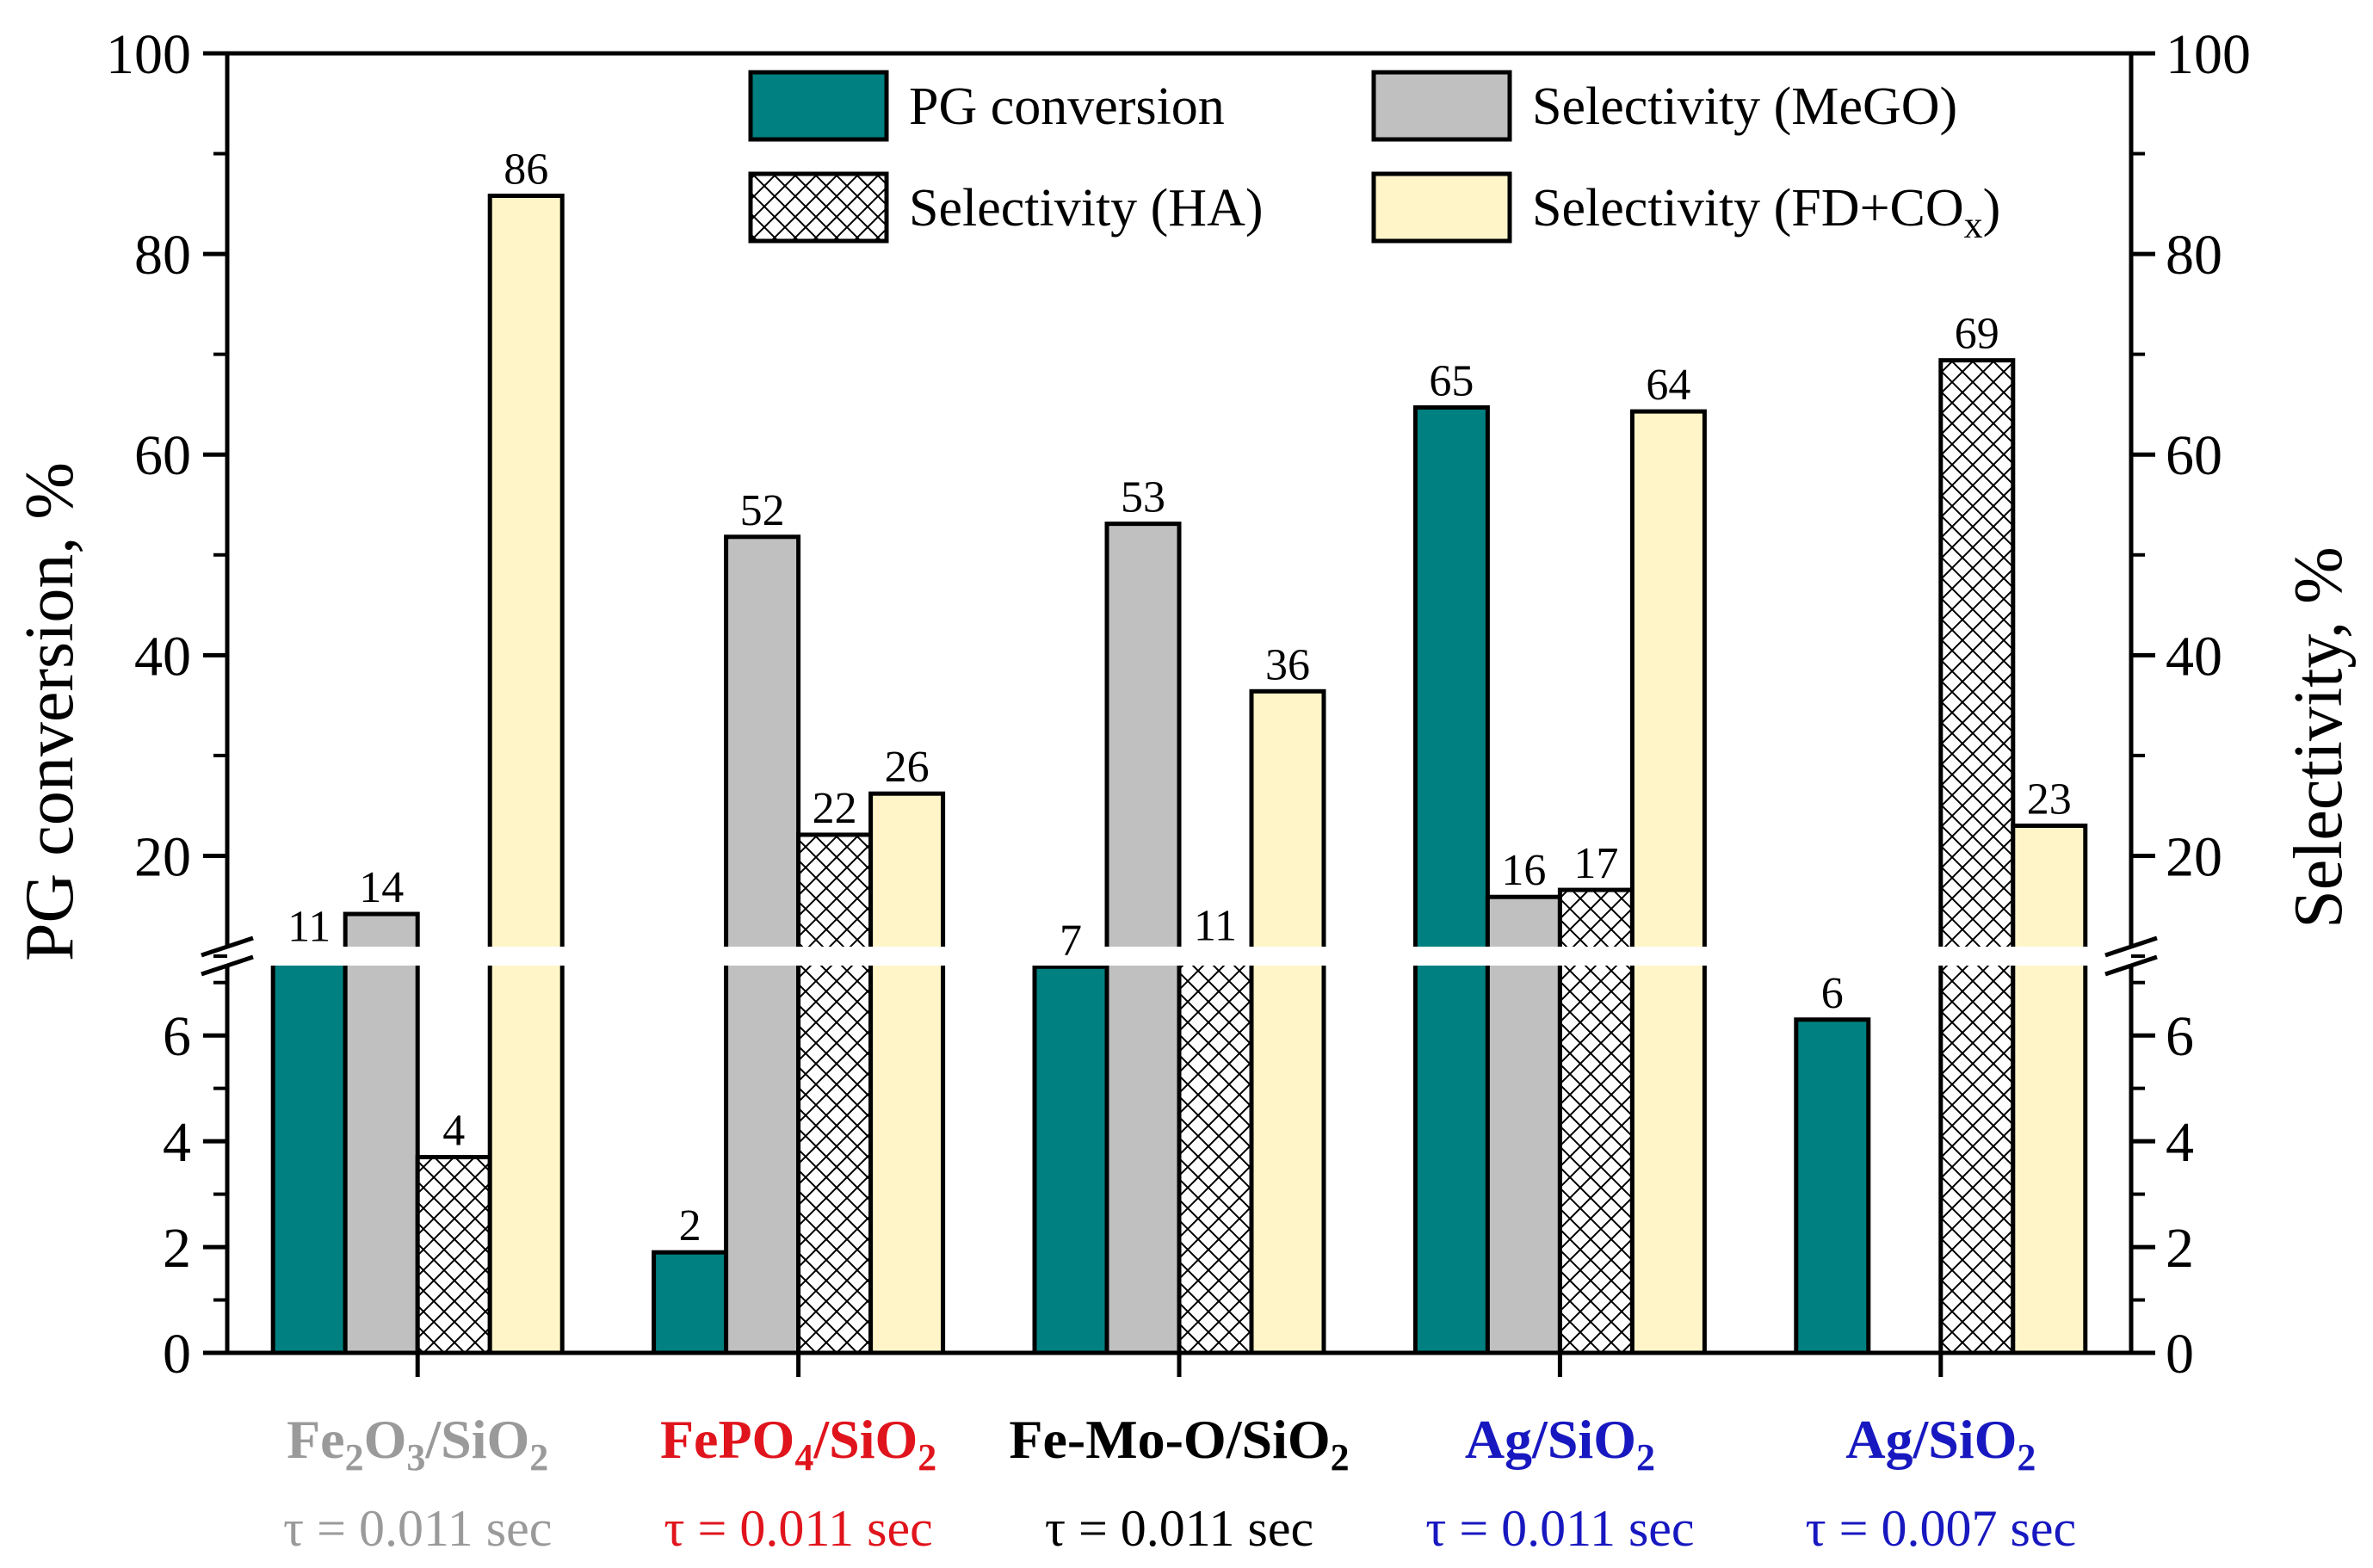 The width and height of the screenshot is (2373, 1568). I want to click on y-axis-title-left: PG conversion, %, so click(50, 712).